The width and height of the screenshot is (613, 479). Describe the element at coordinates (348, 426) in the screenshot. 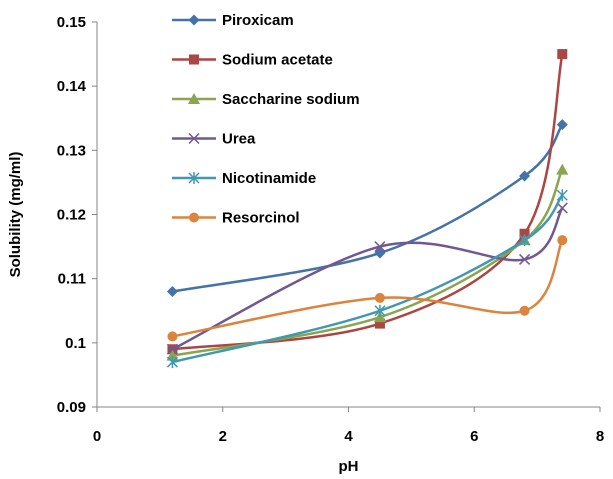

I see `x-ticks: 0 2 4 6 8` at that location.